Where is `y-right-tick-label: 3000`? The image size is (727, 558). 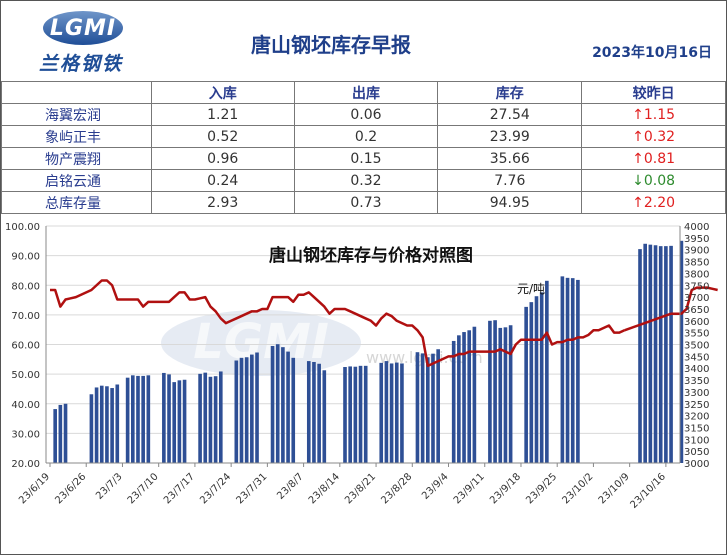 y-right-tick-label: 3000 is located at coordinates (696, 464).